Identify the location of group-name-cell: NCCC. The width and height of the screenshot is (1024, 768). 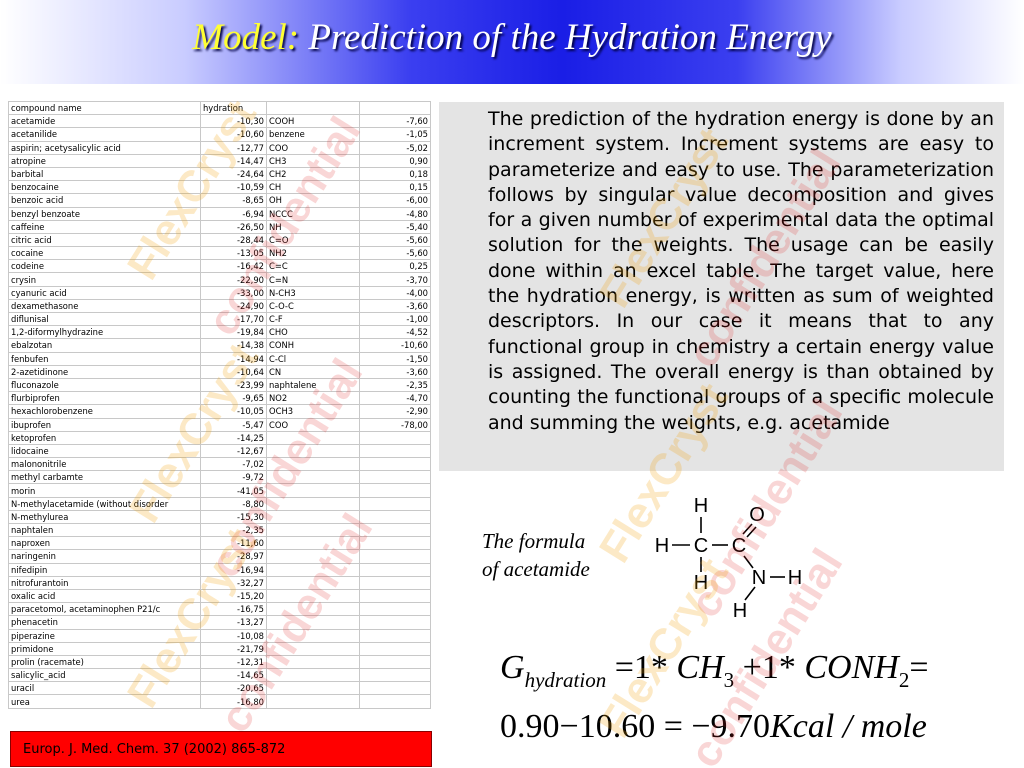
(313, 213).